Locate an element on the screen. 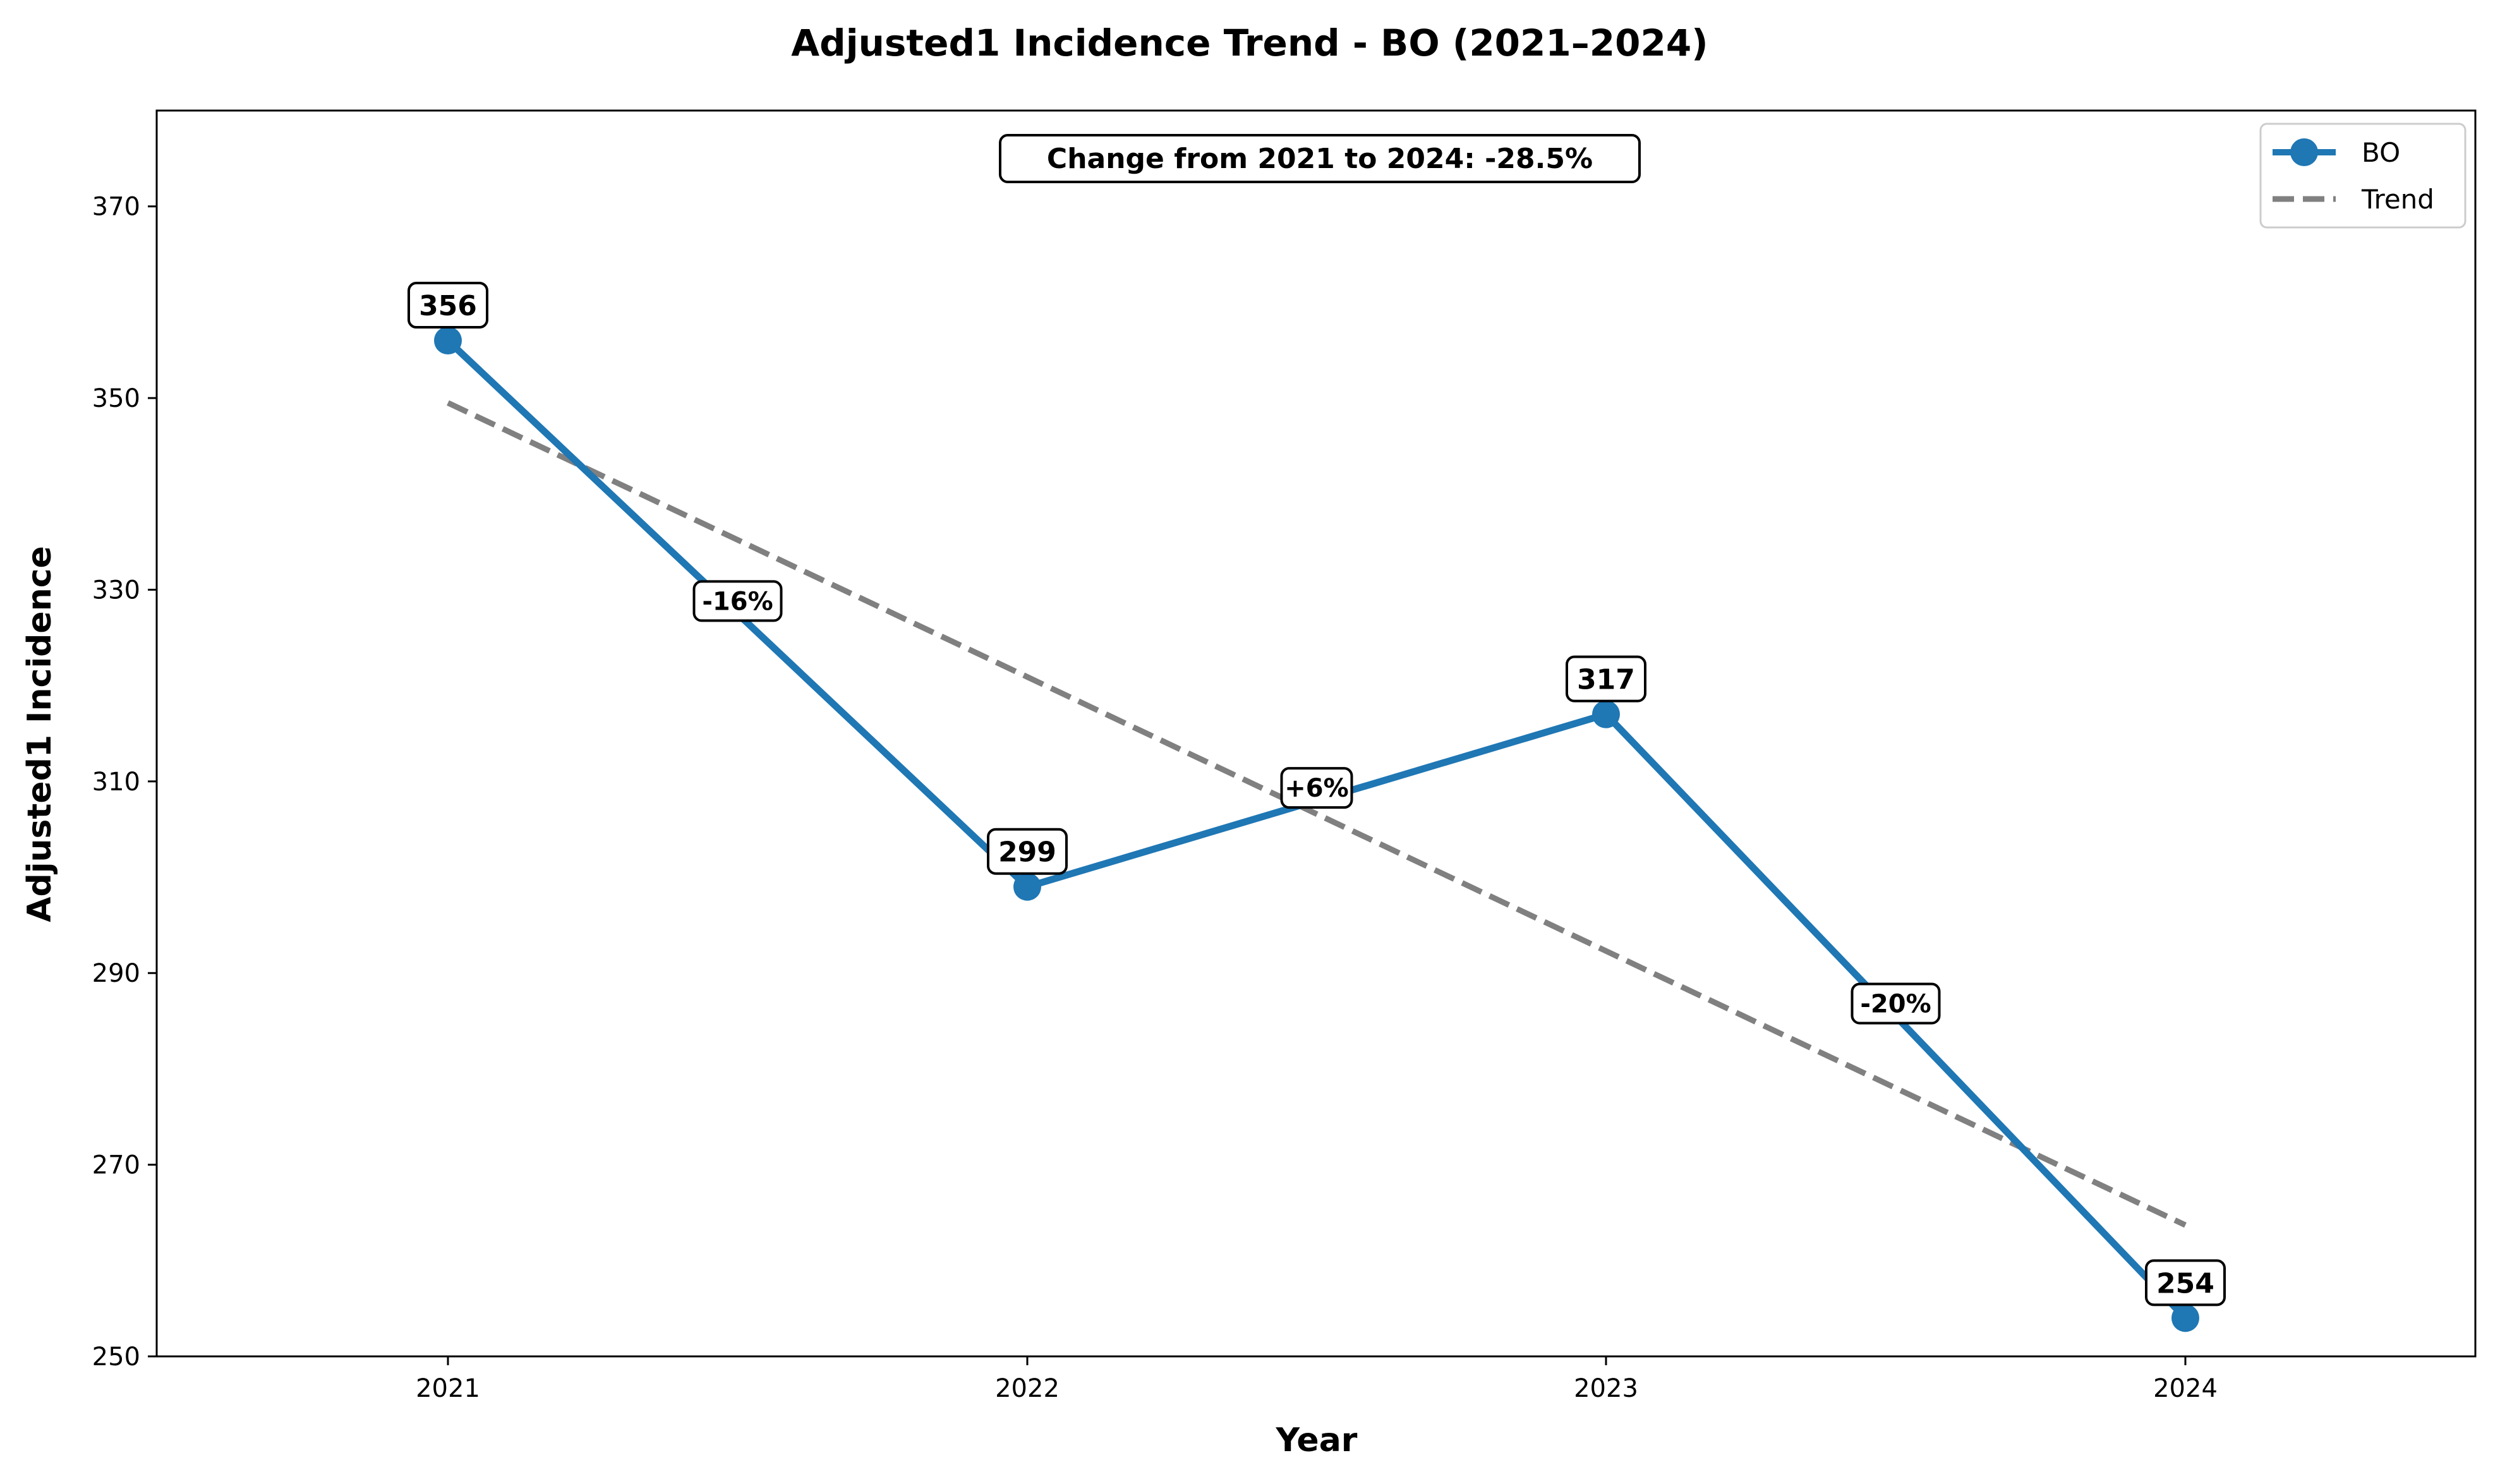 This screenshot has height=1484, width=2500. x-axis: 2021 2022 2023 2024 is located at coordinates (1317, 1379).